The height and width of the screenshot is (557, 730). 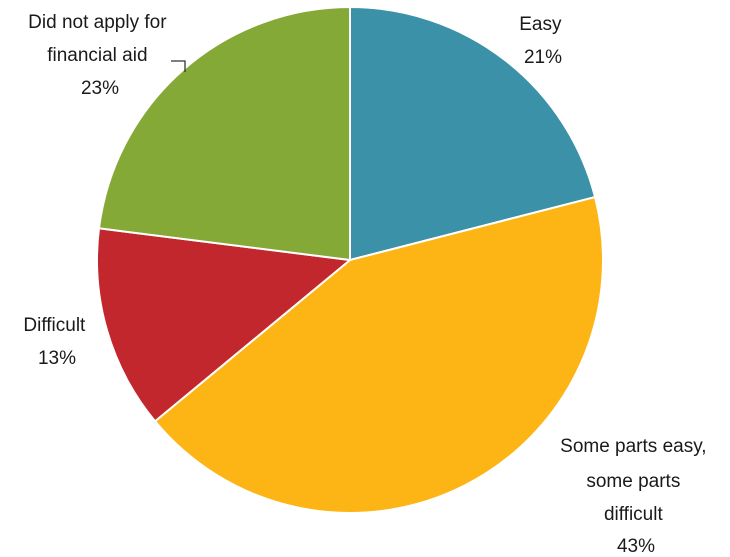 I want to click on label-mixed-value: 43%, so click(x=636, y=546).